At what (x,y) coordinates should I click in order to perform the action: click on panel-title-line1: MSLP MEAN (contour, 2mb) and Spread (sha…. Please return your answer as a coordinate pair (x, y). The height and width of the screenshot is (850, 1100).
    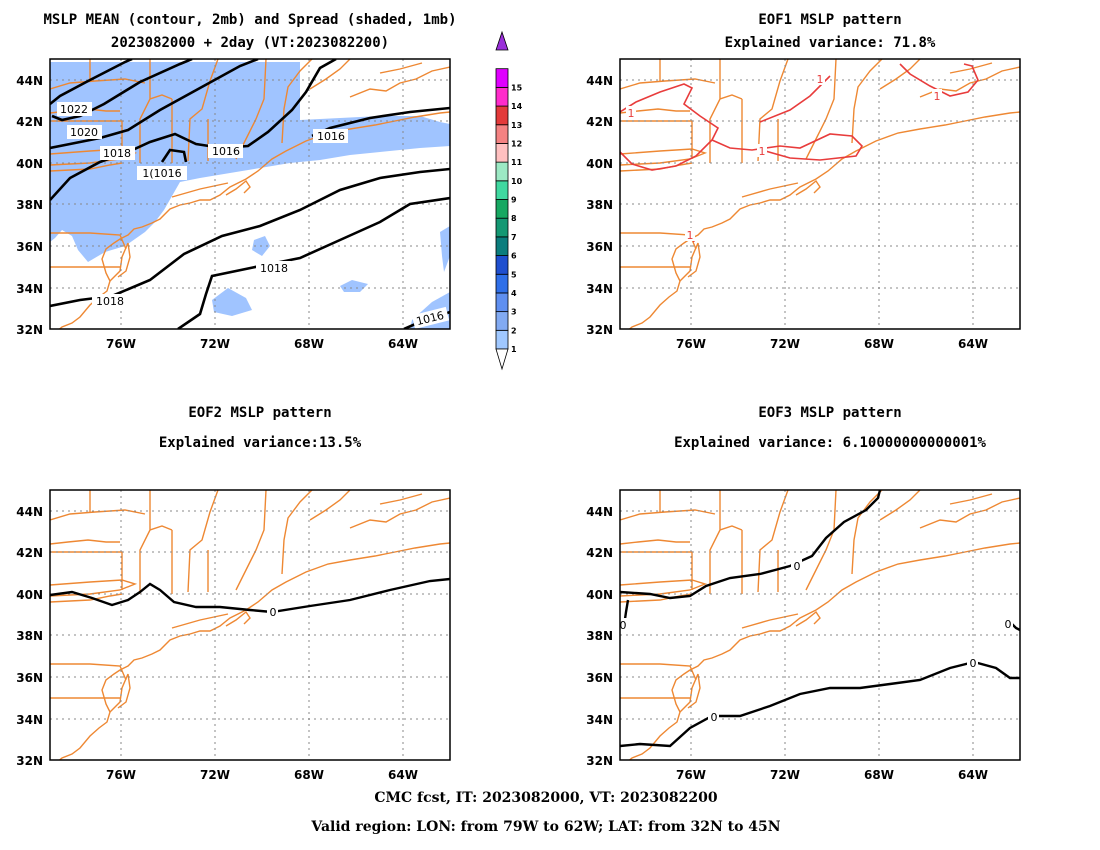
    Looking at the image, I should click on (249, 20).